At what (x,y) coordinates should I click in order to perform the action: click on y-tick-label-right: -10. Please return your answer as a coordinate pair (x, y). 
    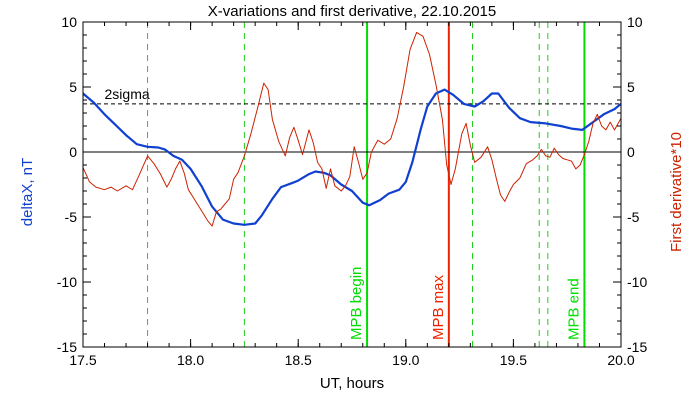
    Looking at the image, I should click on (637, 282).